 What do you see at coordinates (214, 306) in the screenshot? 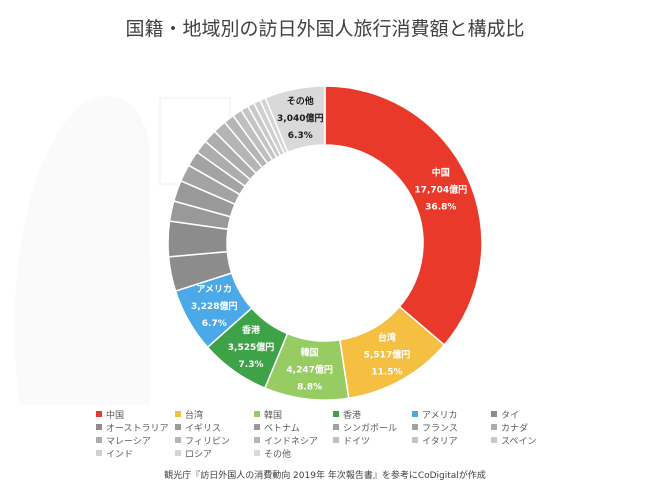
I see `slice-label-value: 3,228億円` at bounding box center [214, 306].